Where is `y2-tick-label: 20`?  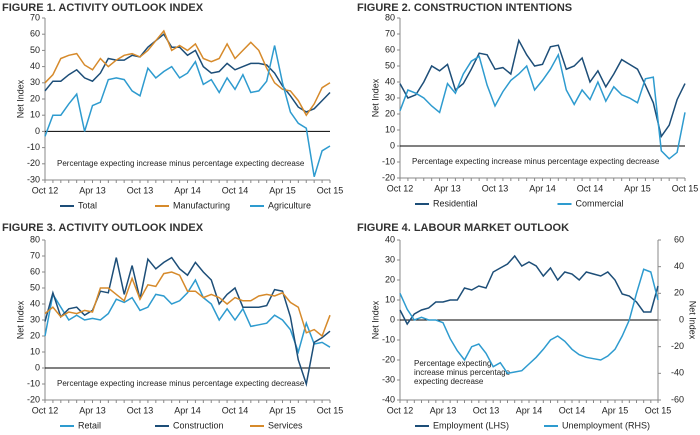 y2-tick-label: 20 is located at coordinates (679, 293).